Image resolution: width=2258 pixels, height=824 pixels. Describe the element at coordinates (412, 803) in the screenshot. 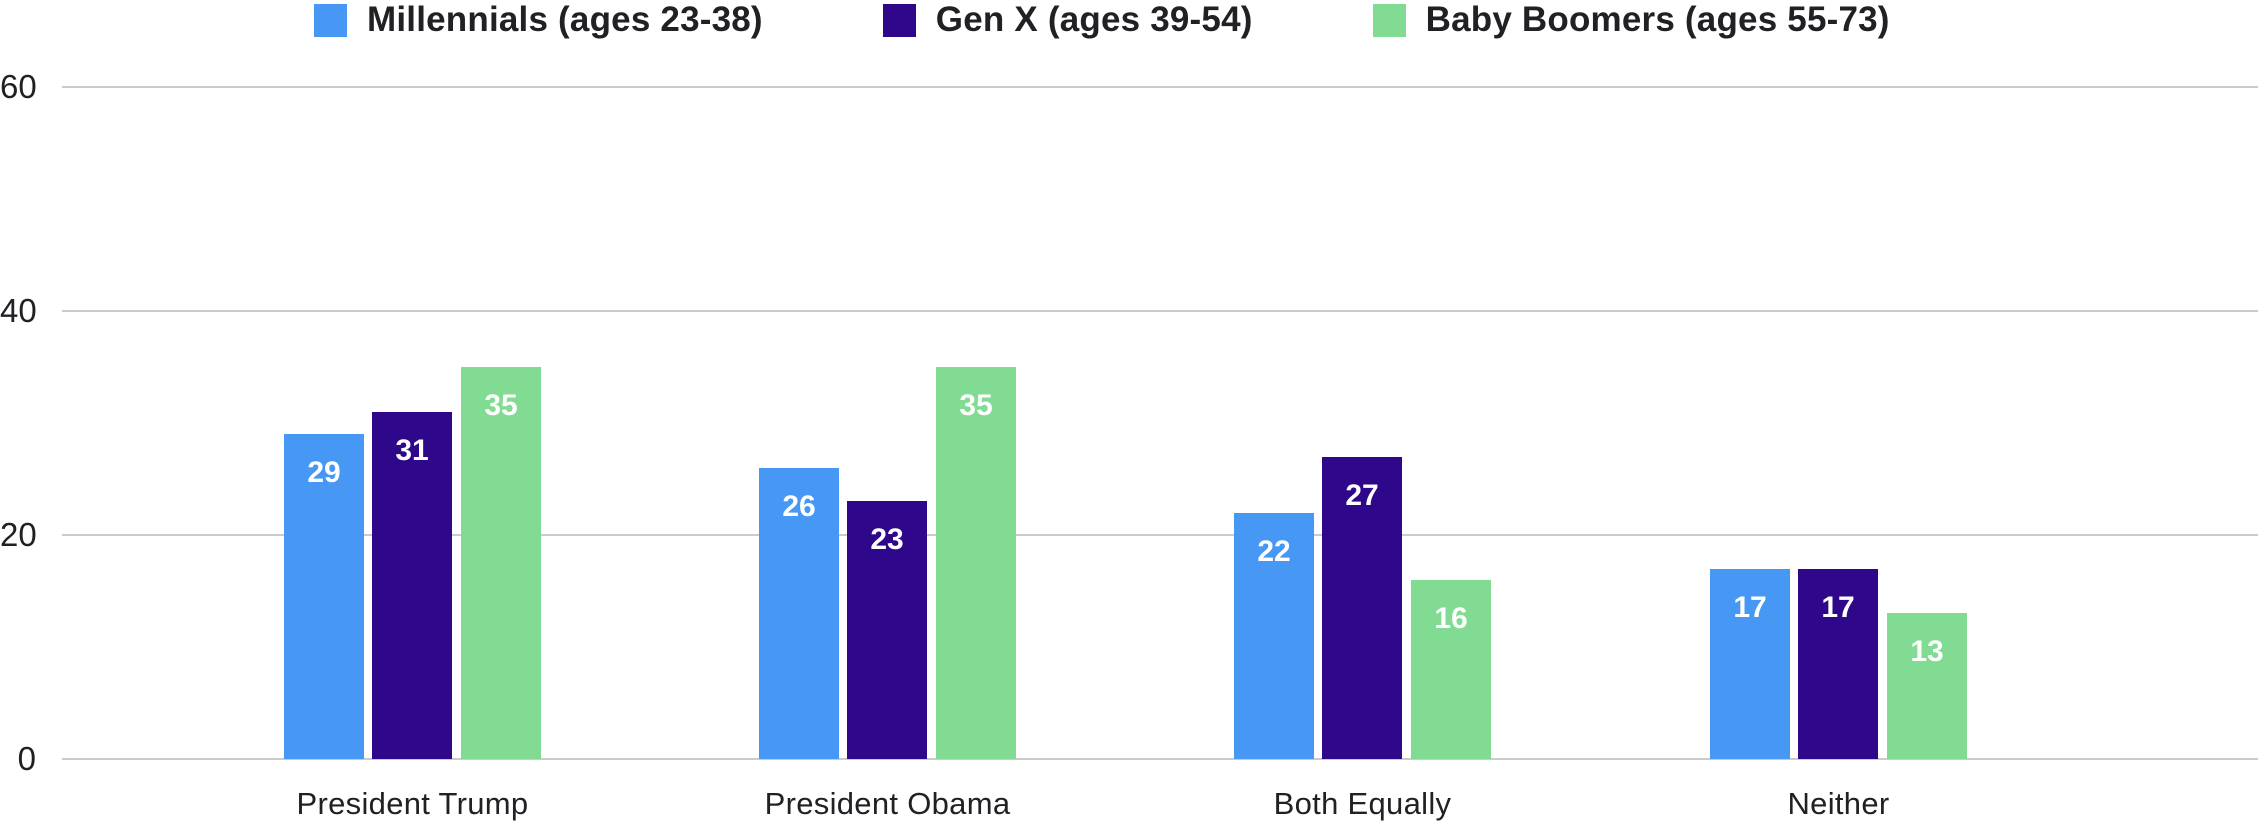

I see `x-axis-category-label: President Trump` at that location.